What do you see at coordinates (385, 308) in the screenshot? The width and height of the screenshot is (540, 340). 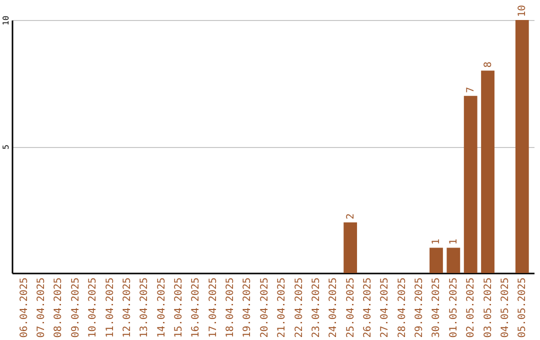 I see `x-tick-label: 27.04.2025` at bounding box center [385, 308].